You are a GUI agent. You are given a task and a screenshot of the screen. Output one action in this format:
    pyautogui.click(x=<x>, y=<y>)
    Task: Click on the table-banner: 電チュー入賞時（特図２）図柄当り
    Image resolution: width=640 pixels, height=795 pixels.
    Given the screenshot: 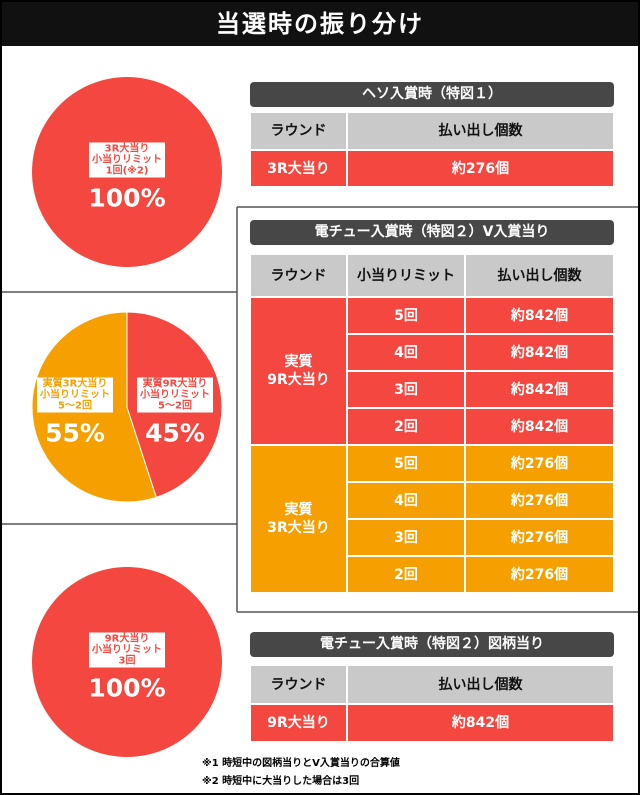 What is the action you would take?
    pyautogui.click(x=432, y=644)
    